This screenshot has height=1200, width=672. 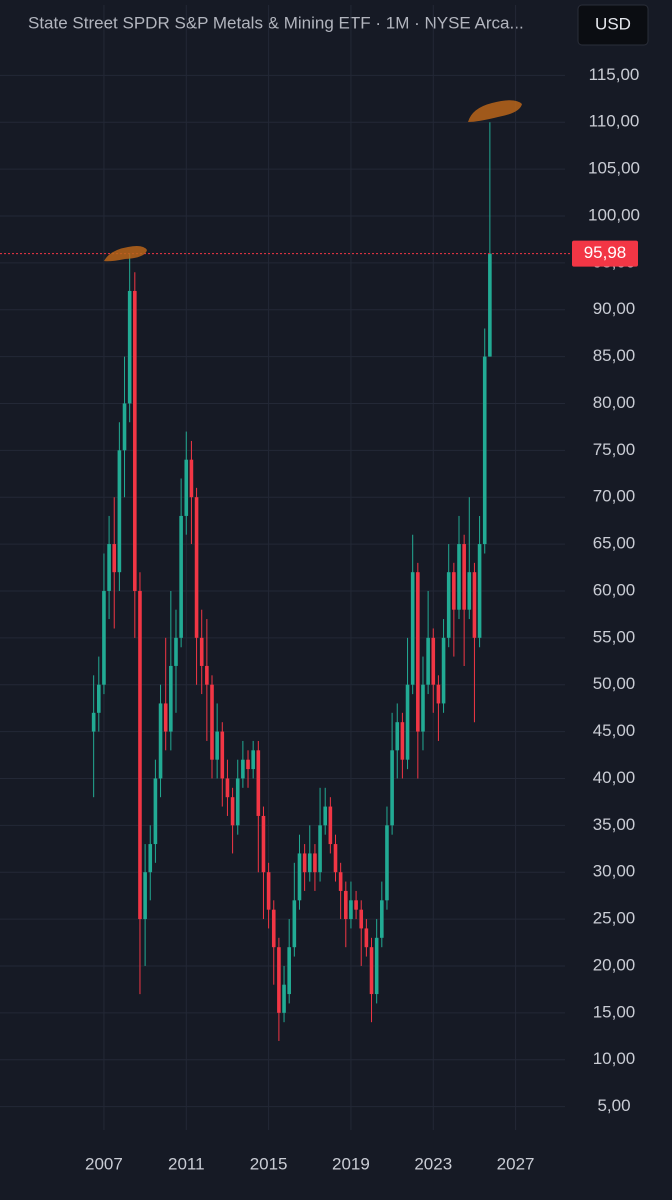 I want to click on last-price-box, so click(x=605, y=253).